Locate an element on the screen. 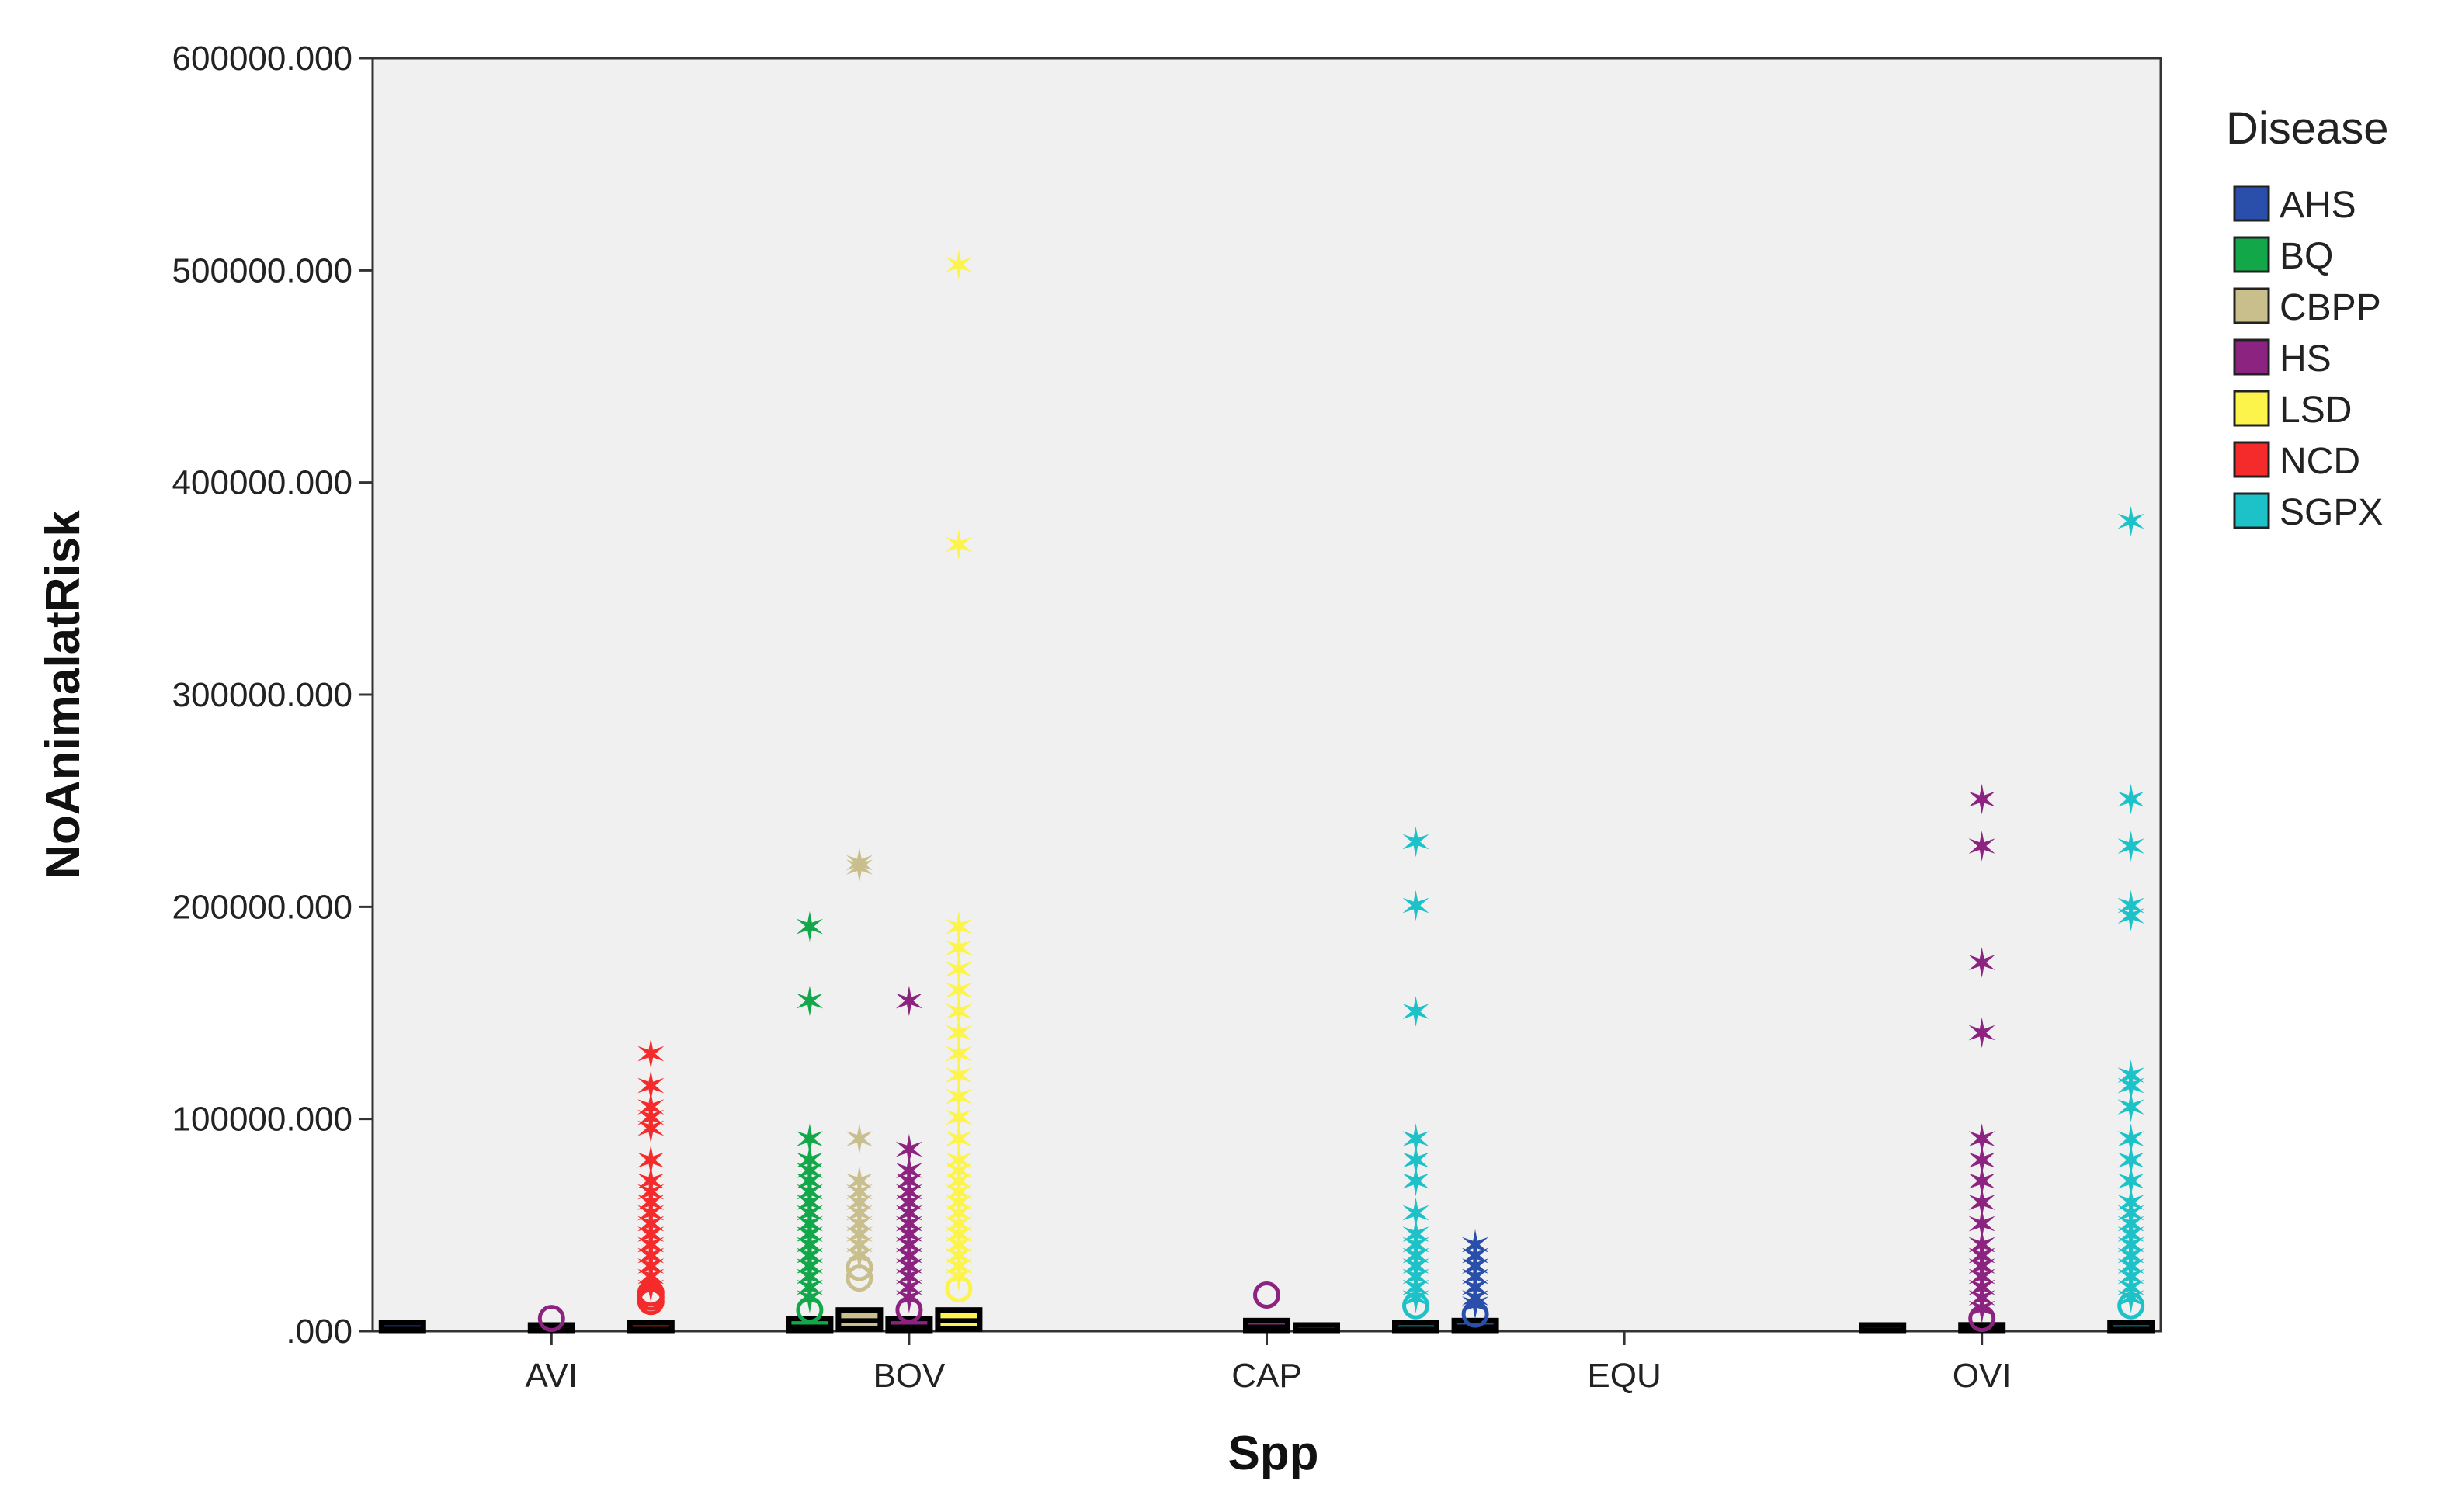 This screenshot has width=2448, height=1512. legend-label: HS is located at coordinates (2306, 359).